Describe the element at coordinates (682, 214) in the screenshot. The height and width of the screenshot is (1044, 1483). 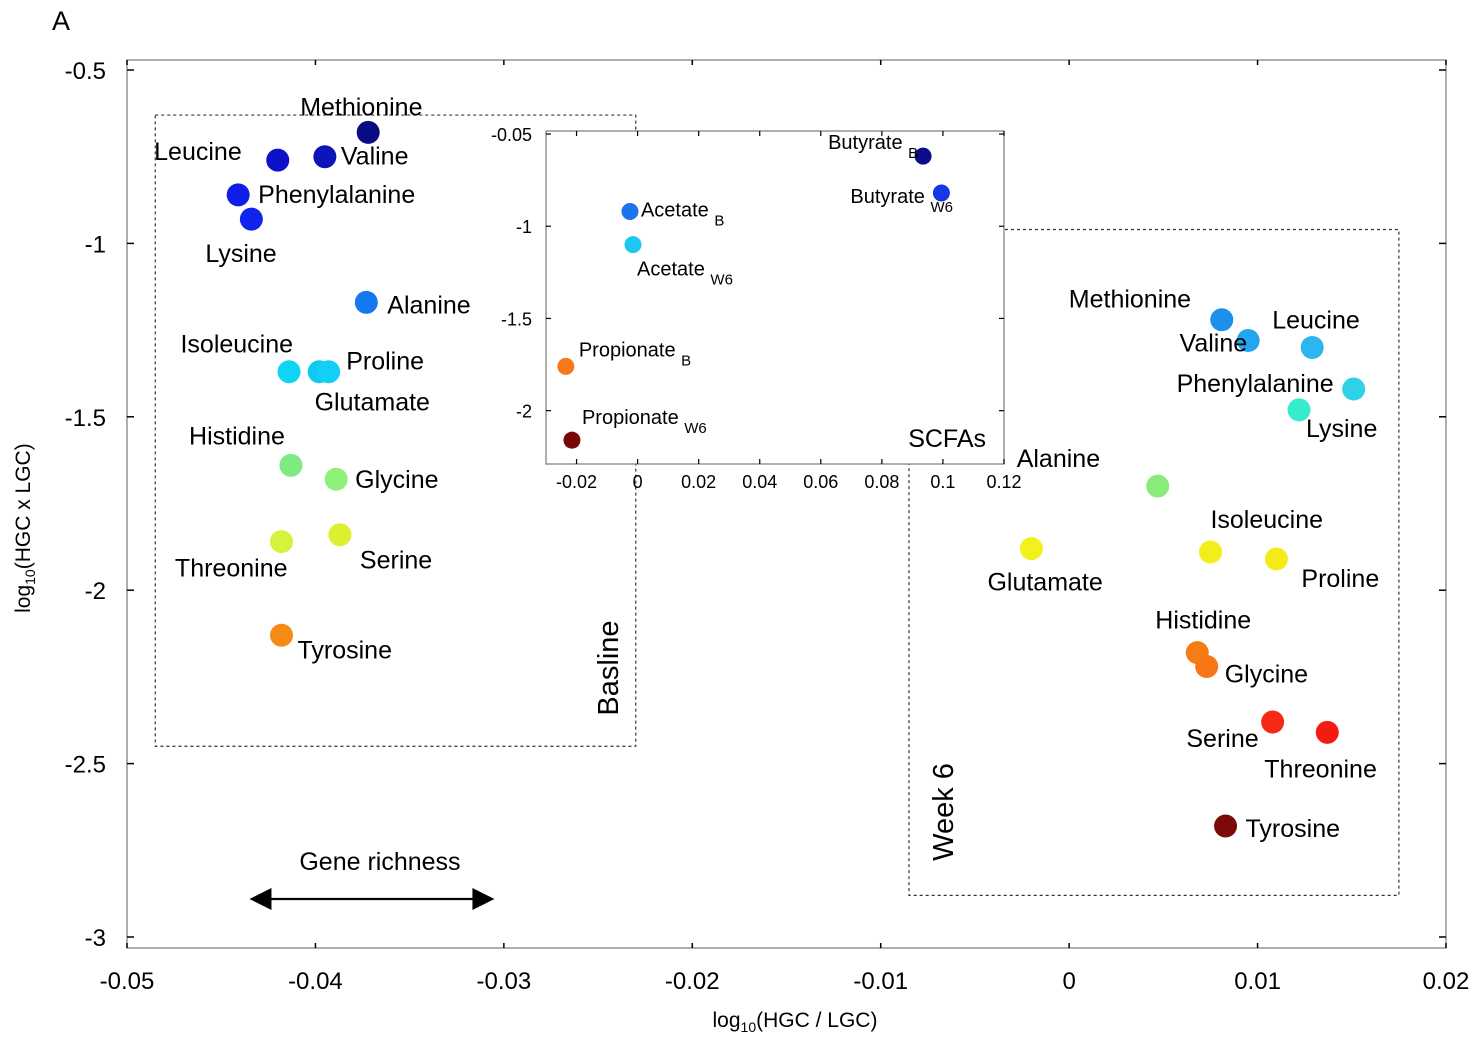
I see `inset-point-label: Acetate B` at that location.